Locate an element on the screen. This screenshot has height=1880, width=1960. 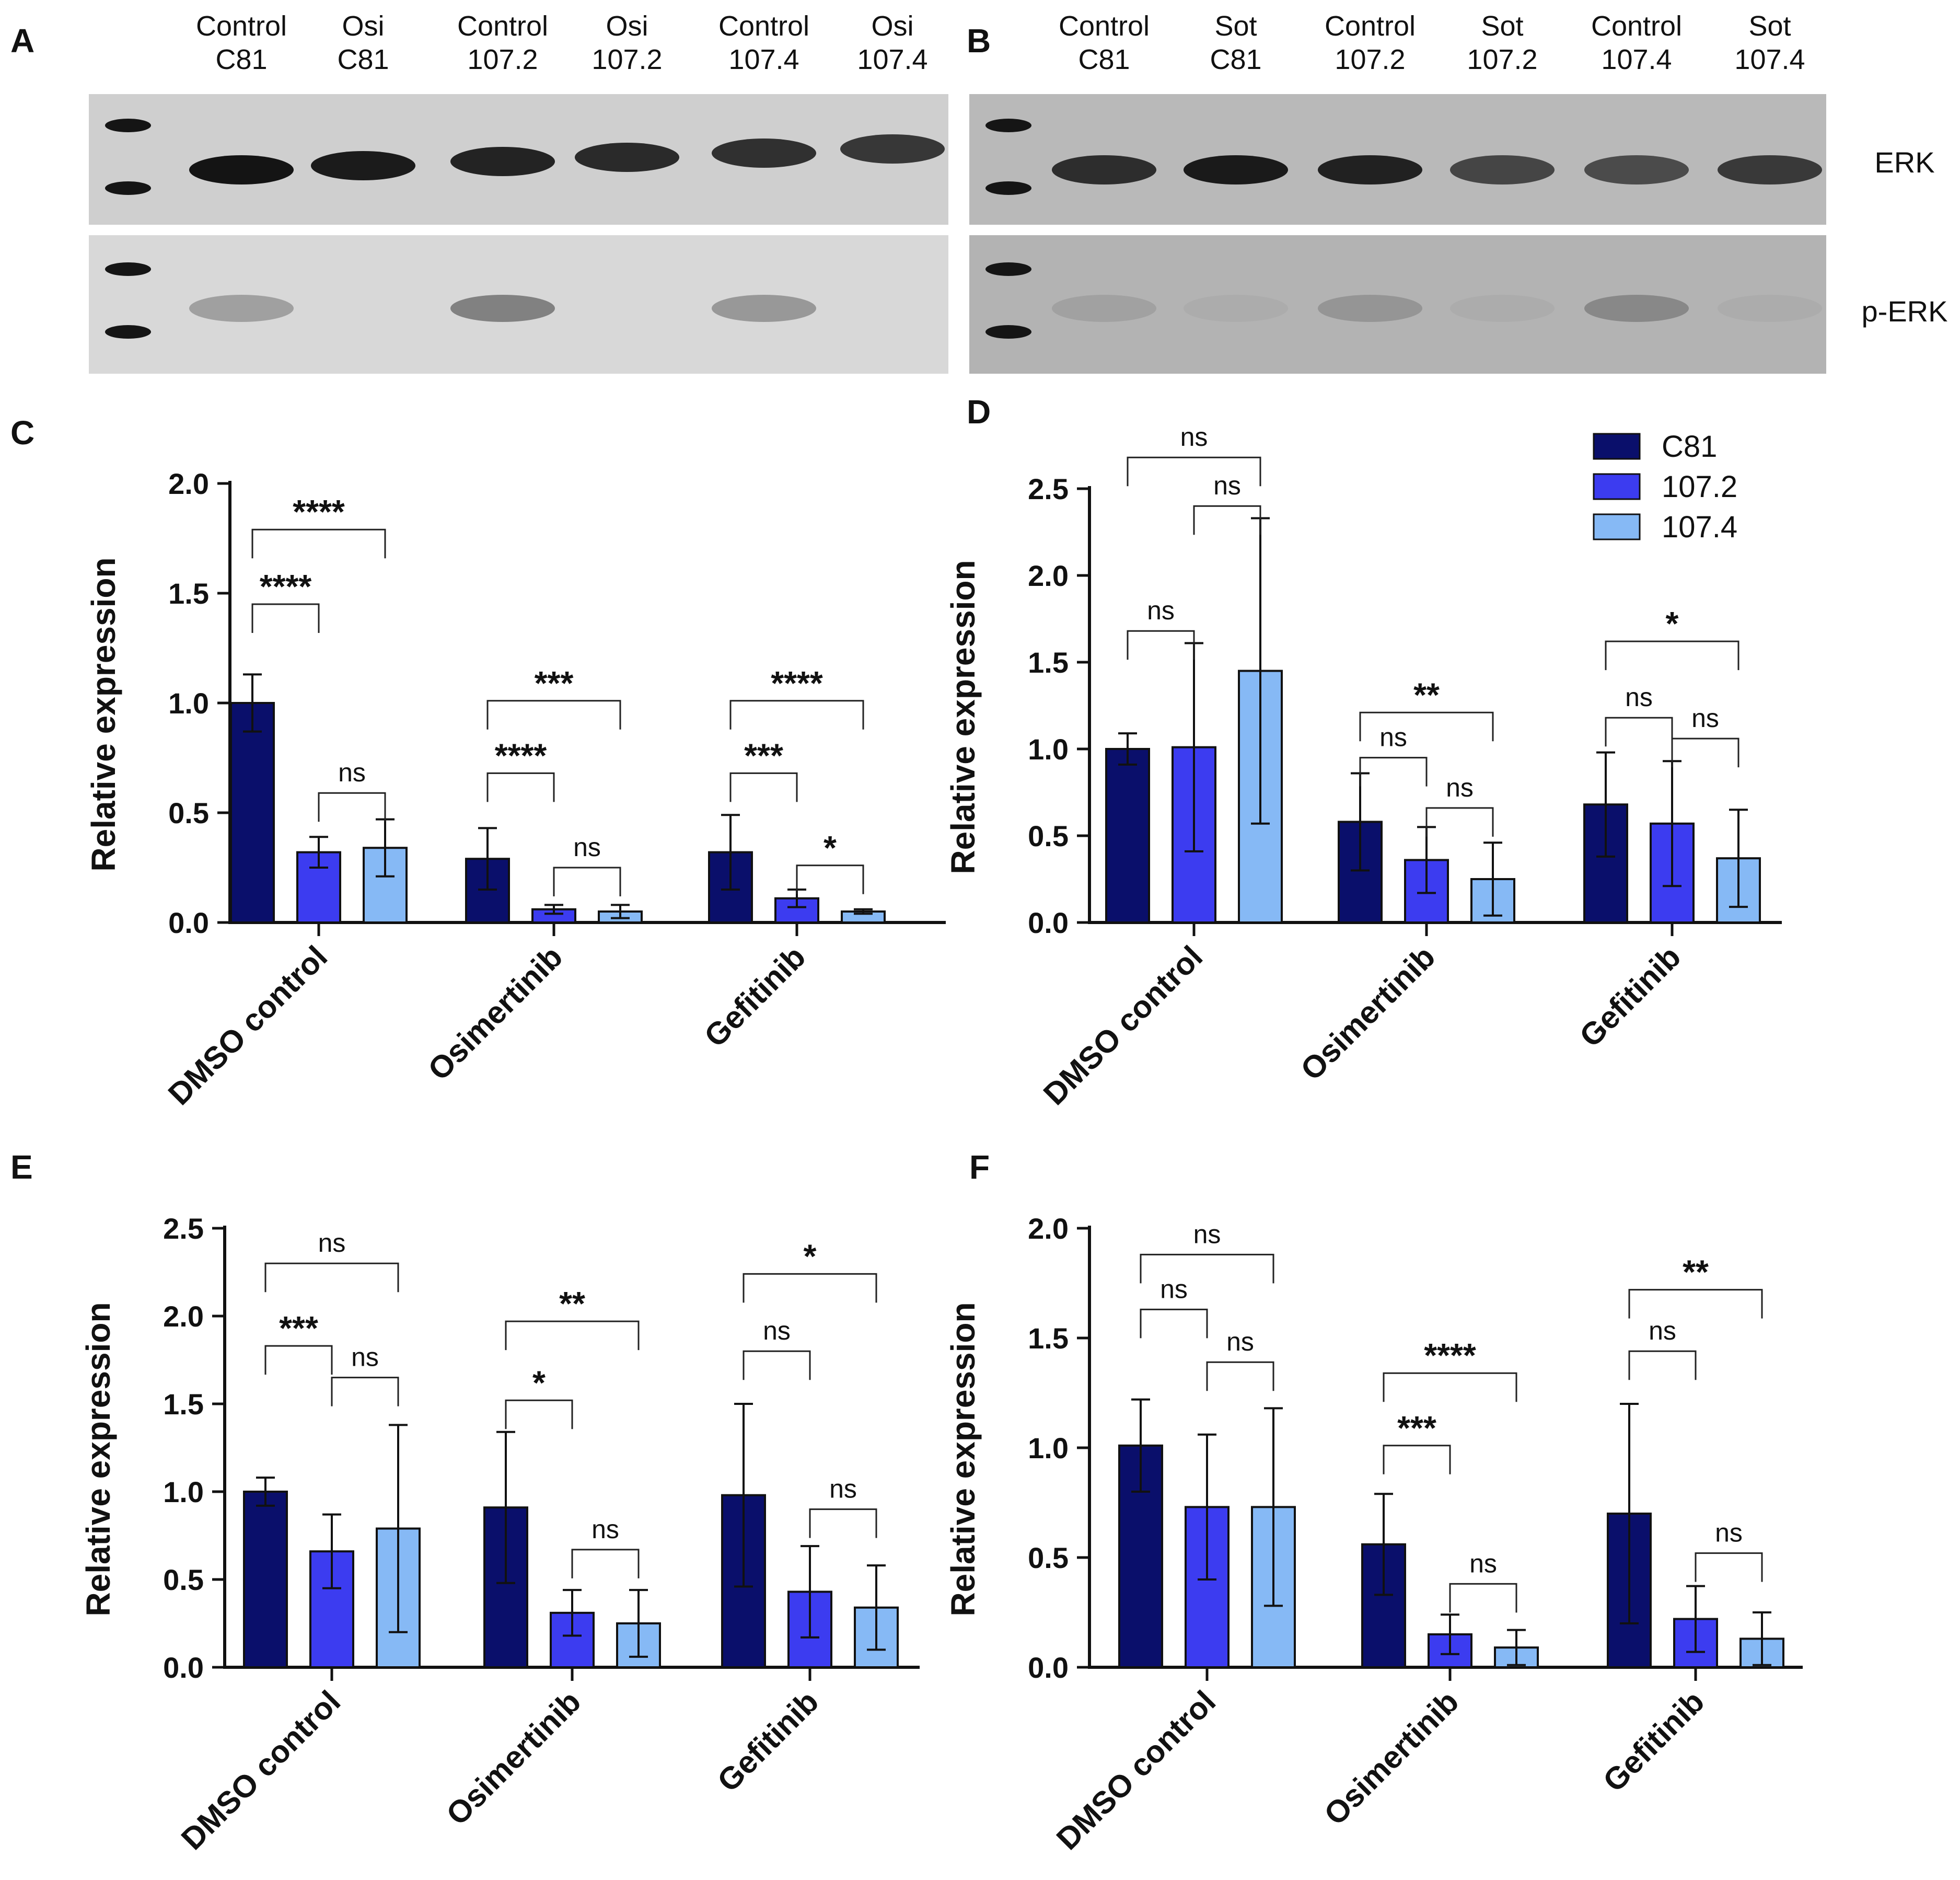
erk-label: ERK is located at coordinates (1904, 162).